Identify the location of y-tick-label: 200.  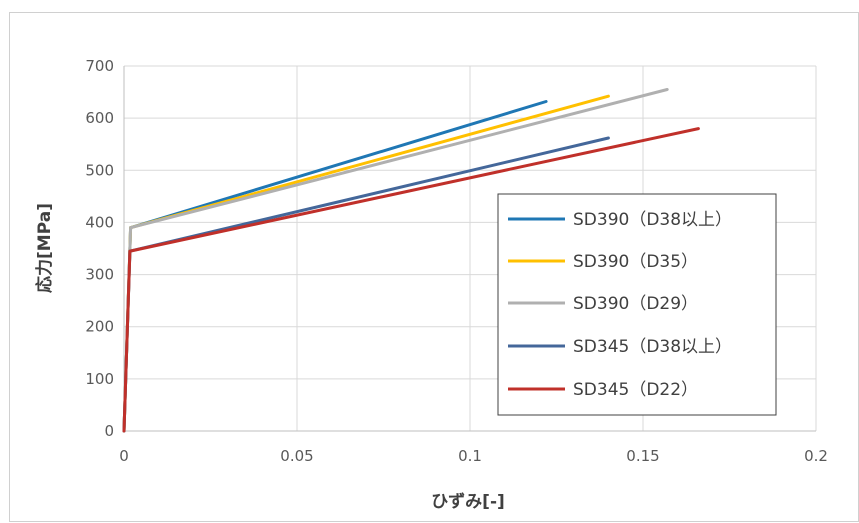
(99, 327).